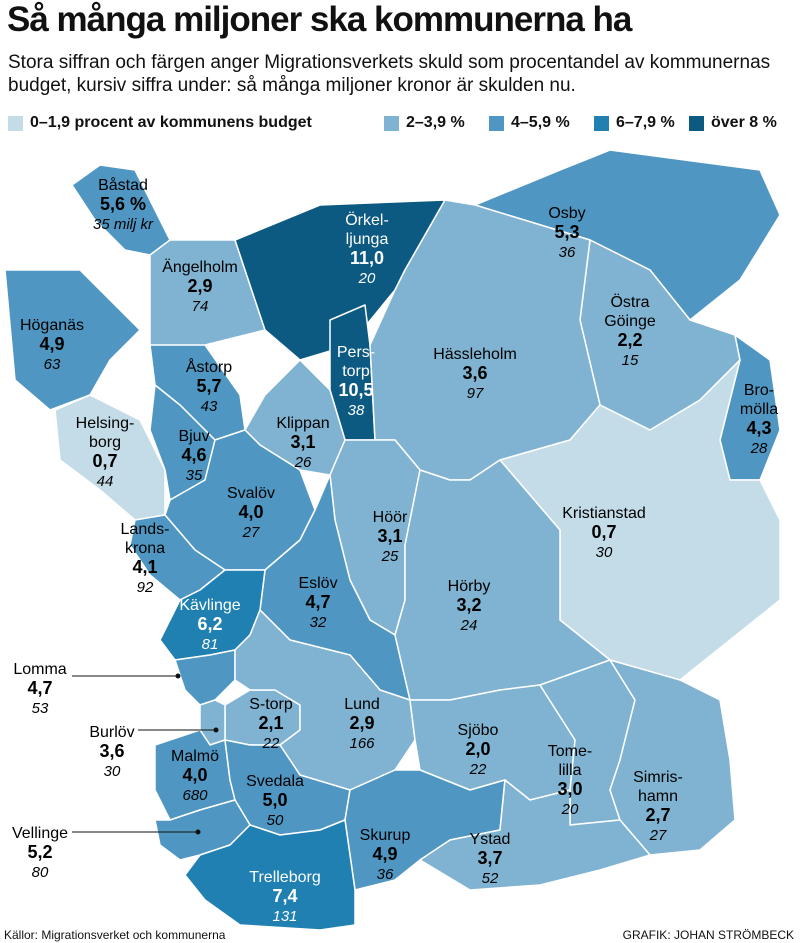  Describe the element at coordinates (39, 852) in the screenshot. I see `percent-value: 5,2` at that location.